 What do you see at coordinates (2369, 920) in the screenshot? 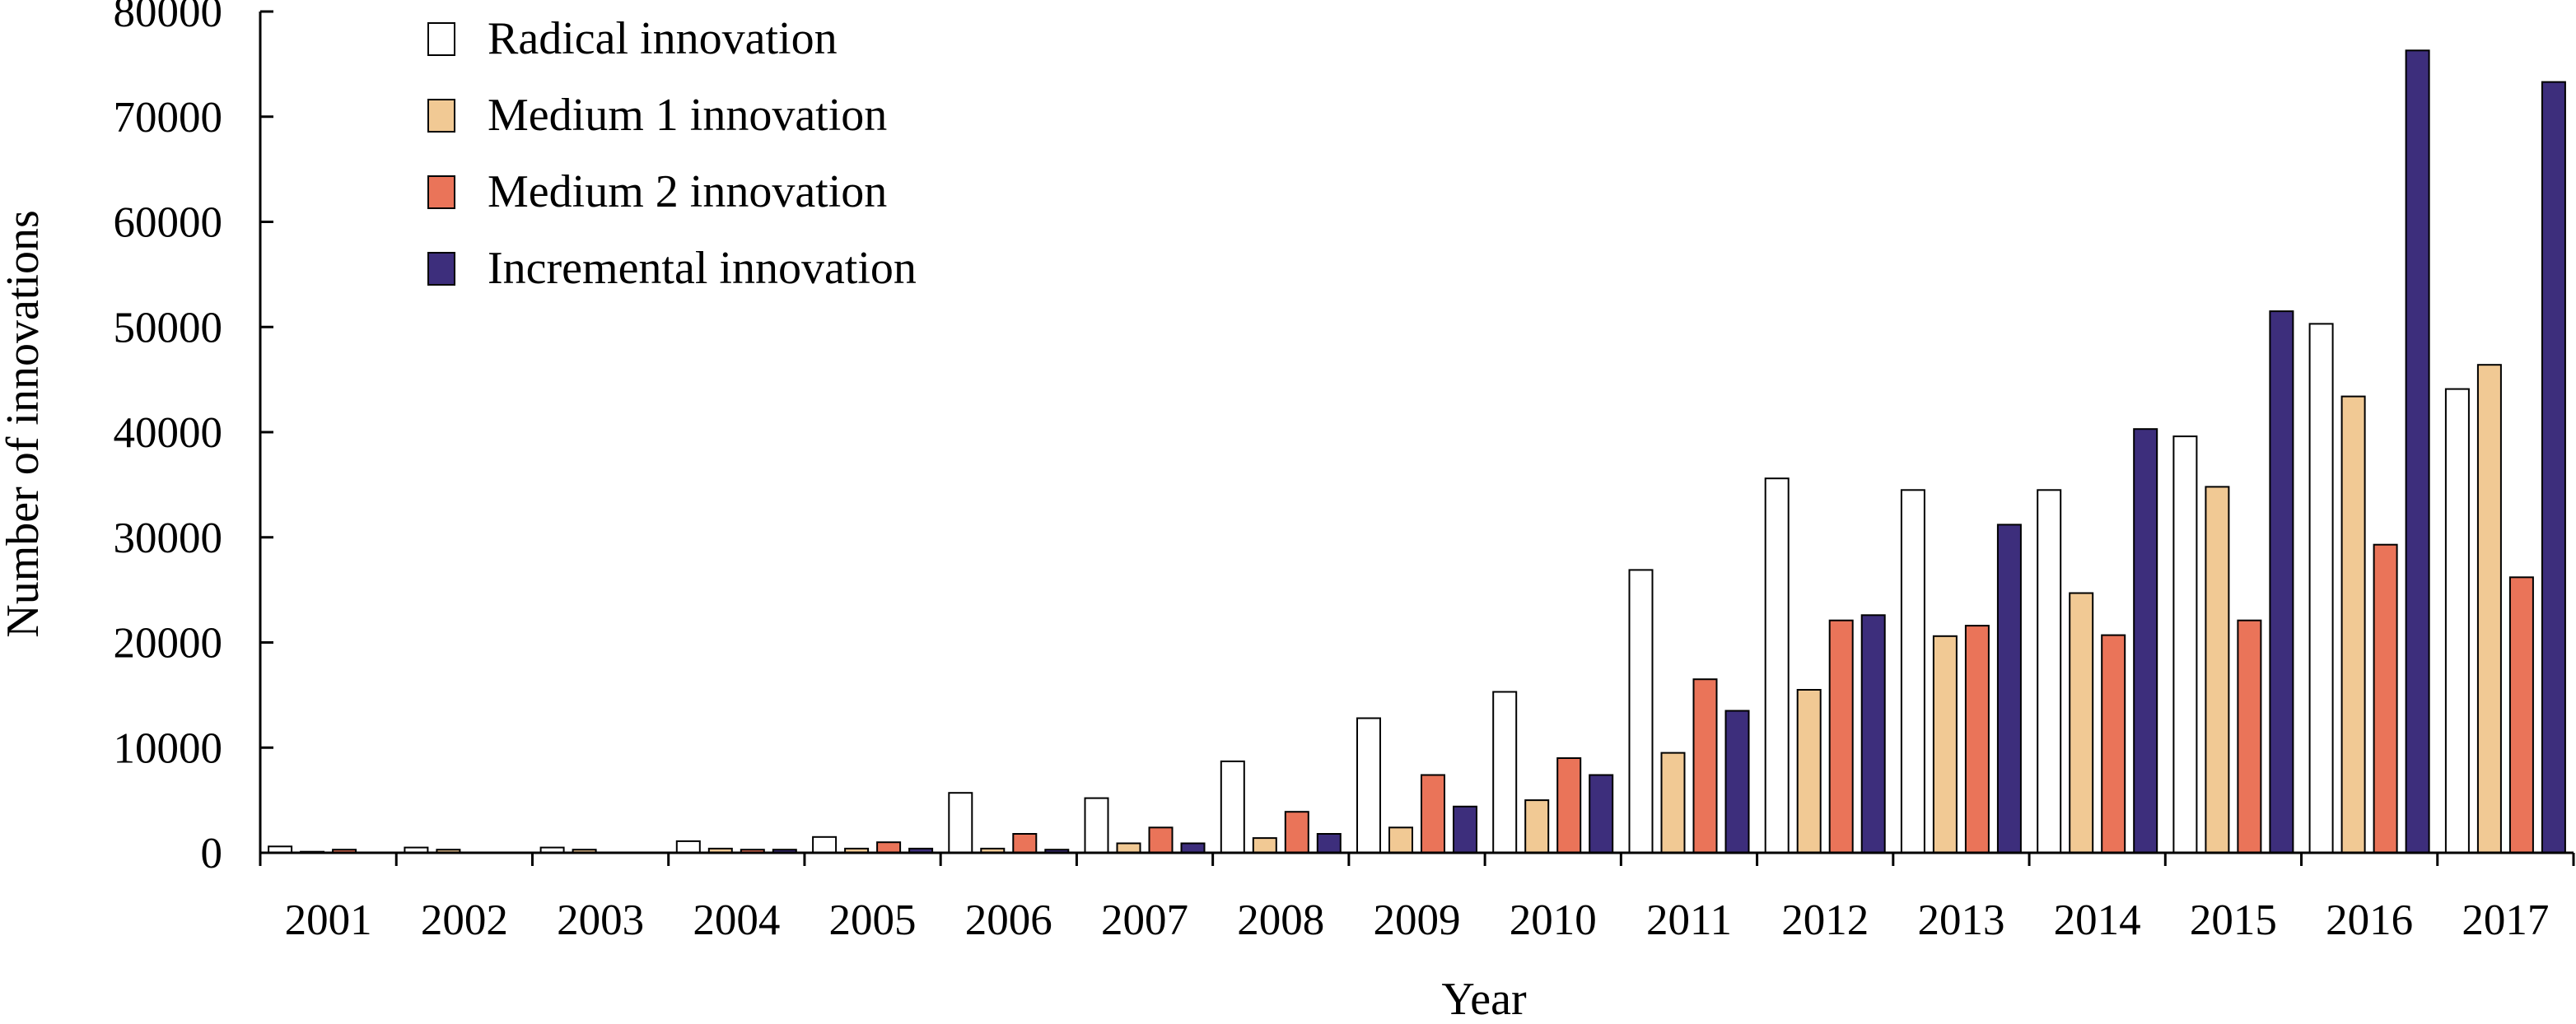
I see `x-tick-label: 2016` at bounding box center [2369, 920].